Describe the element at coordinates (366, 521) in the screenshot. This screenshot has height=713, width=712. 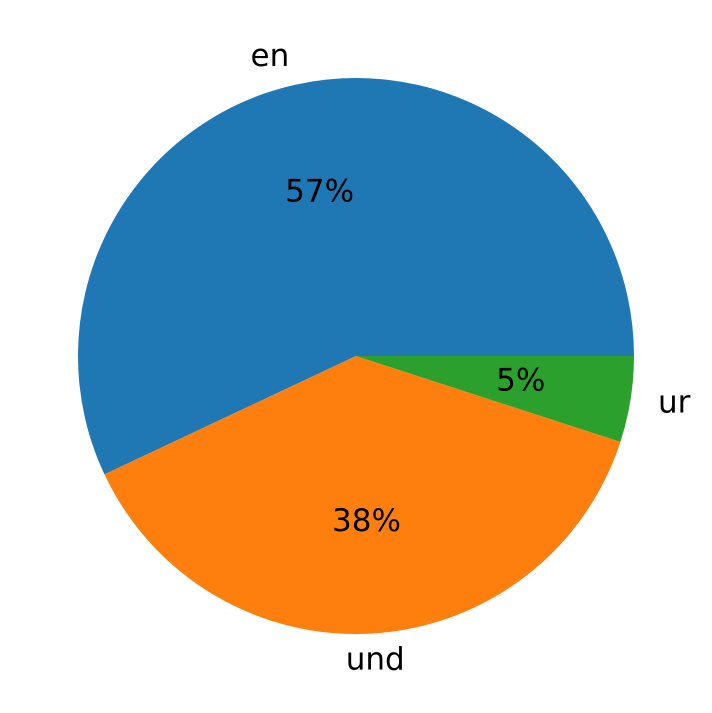
I see `percent-label: 38%` at that location.